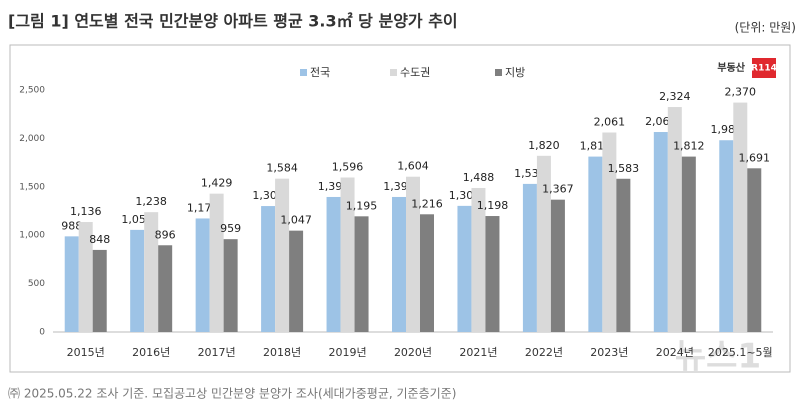 Image resolution: width=804 pixels, height=405 pixels. What do you see at coordinates (32, 236) in the screenshot?
I see `y-tick-label: 1,000` at bounding box center [32, 236].